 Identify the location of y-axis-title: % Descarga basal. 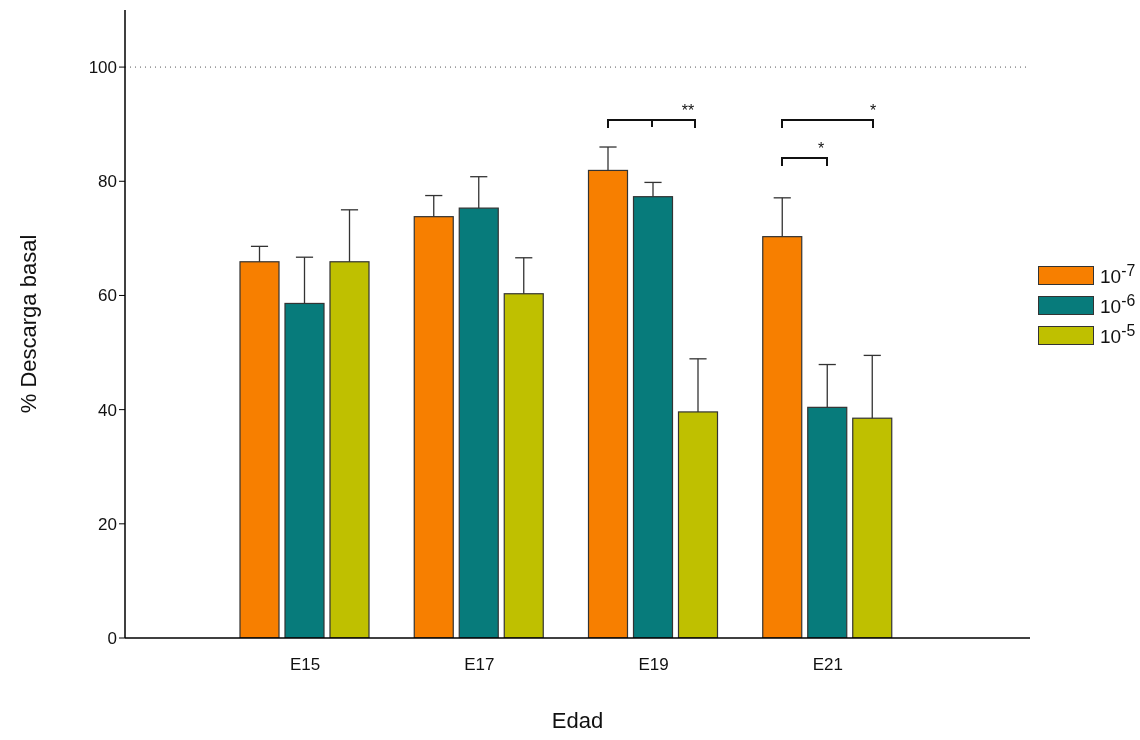
(28, 324).